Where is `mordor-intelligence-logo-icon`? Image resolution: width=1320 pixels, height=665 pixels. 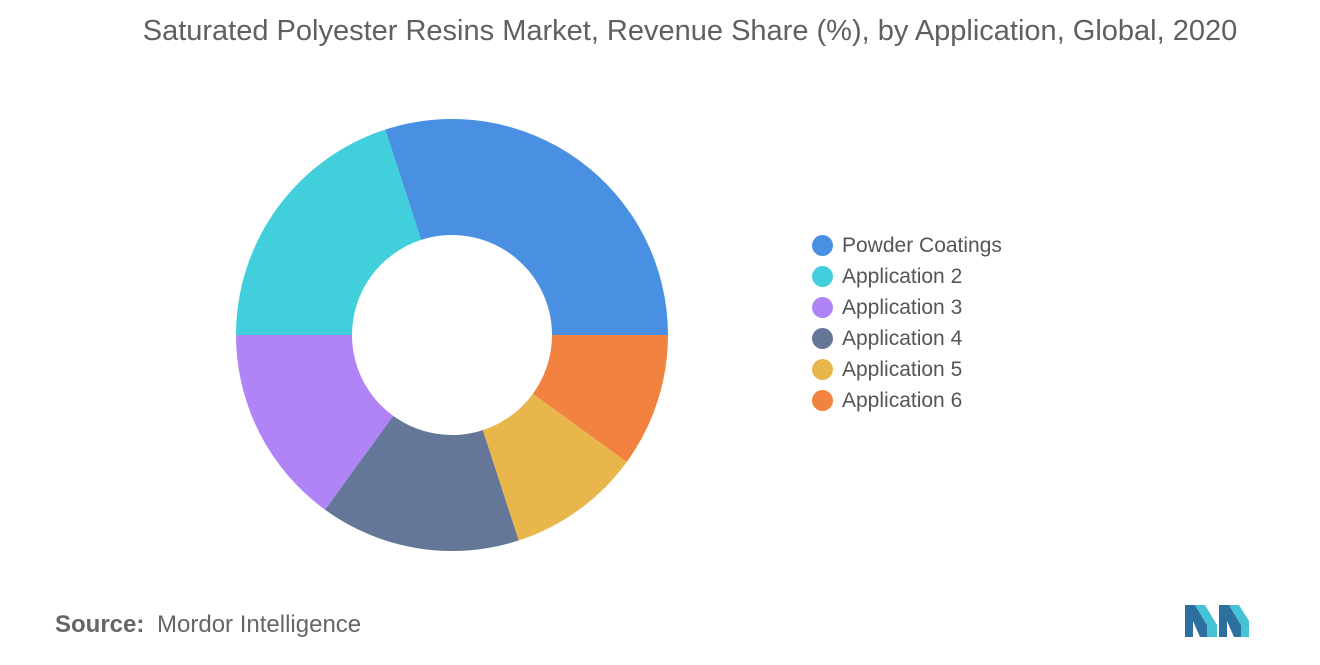
mordor-intelligence-logo-icon is located at coordinates (1217, 621).